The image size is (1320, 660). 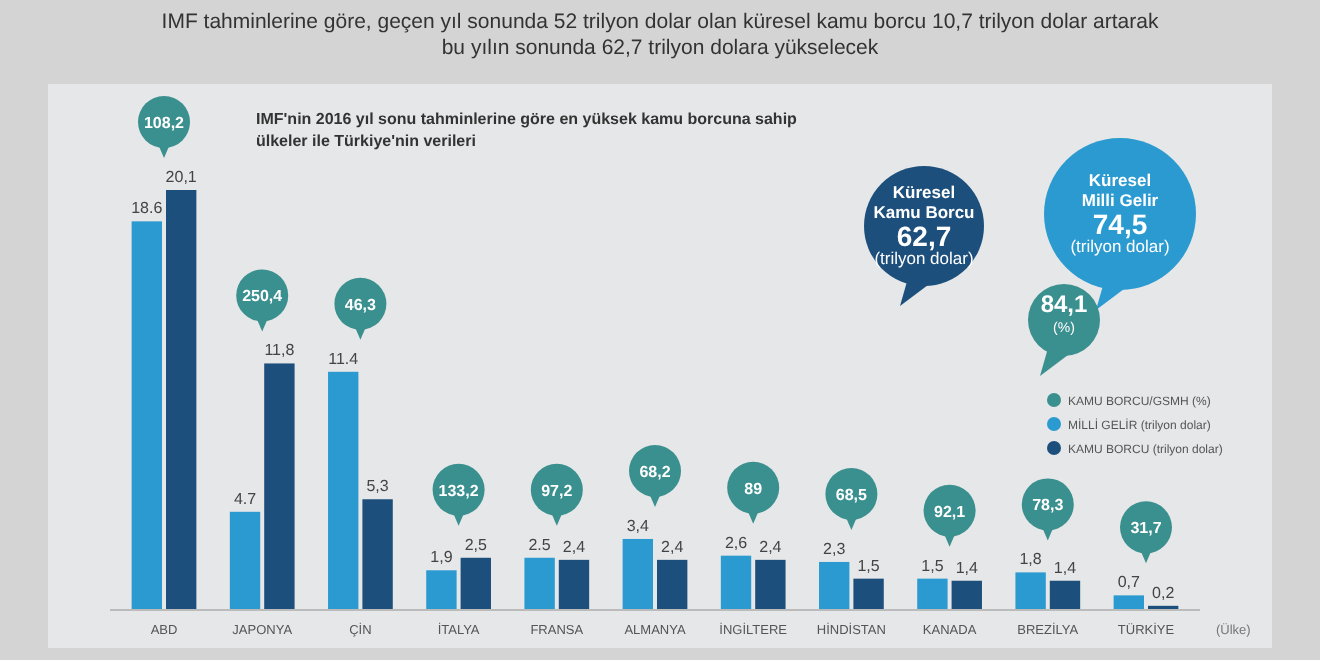 What do you see at coordinates (1031, 559) in the screenshot?
I see `data-label: 1,8` at bounding box center [1031, 559].